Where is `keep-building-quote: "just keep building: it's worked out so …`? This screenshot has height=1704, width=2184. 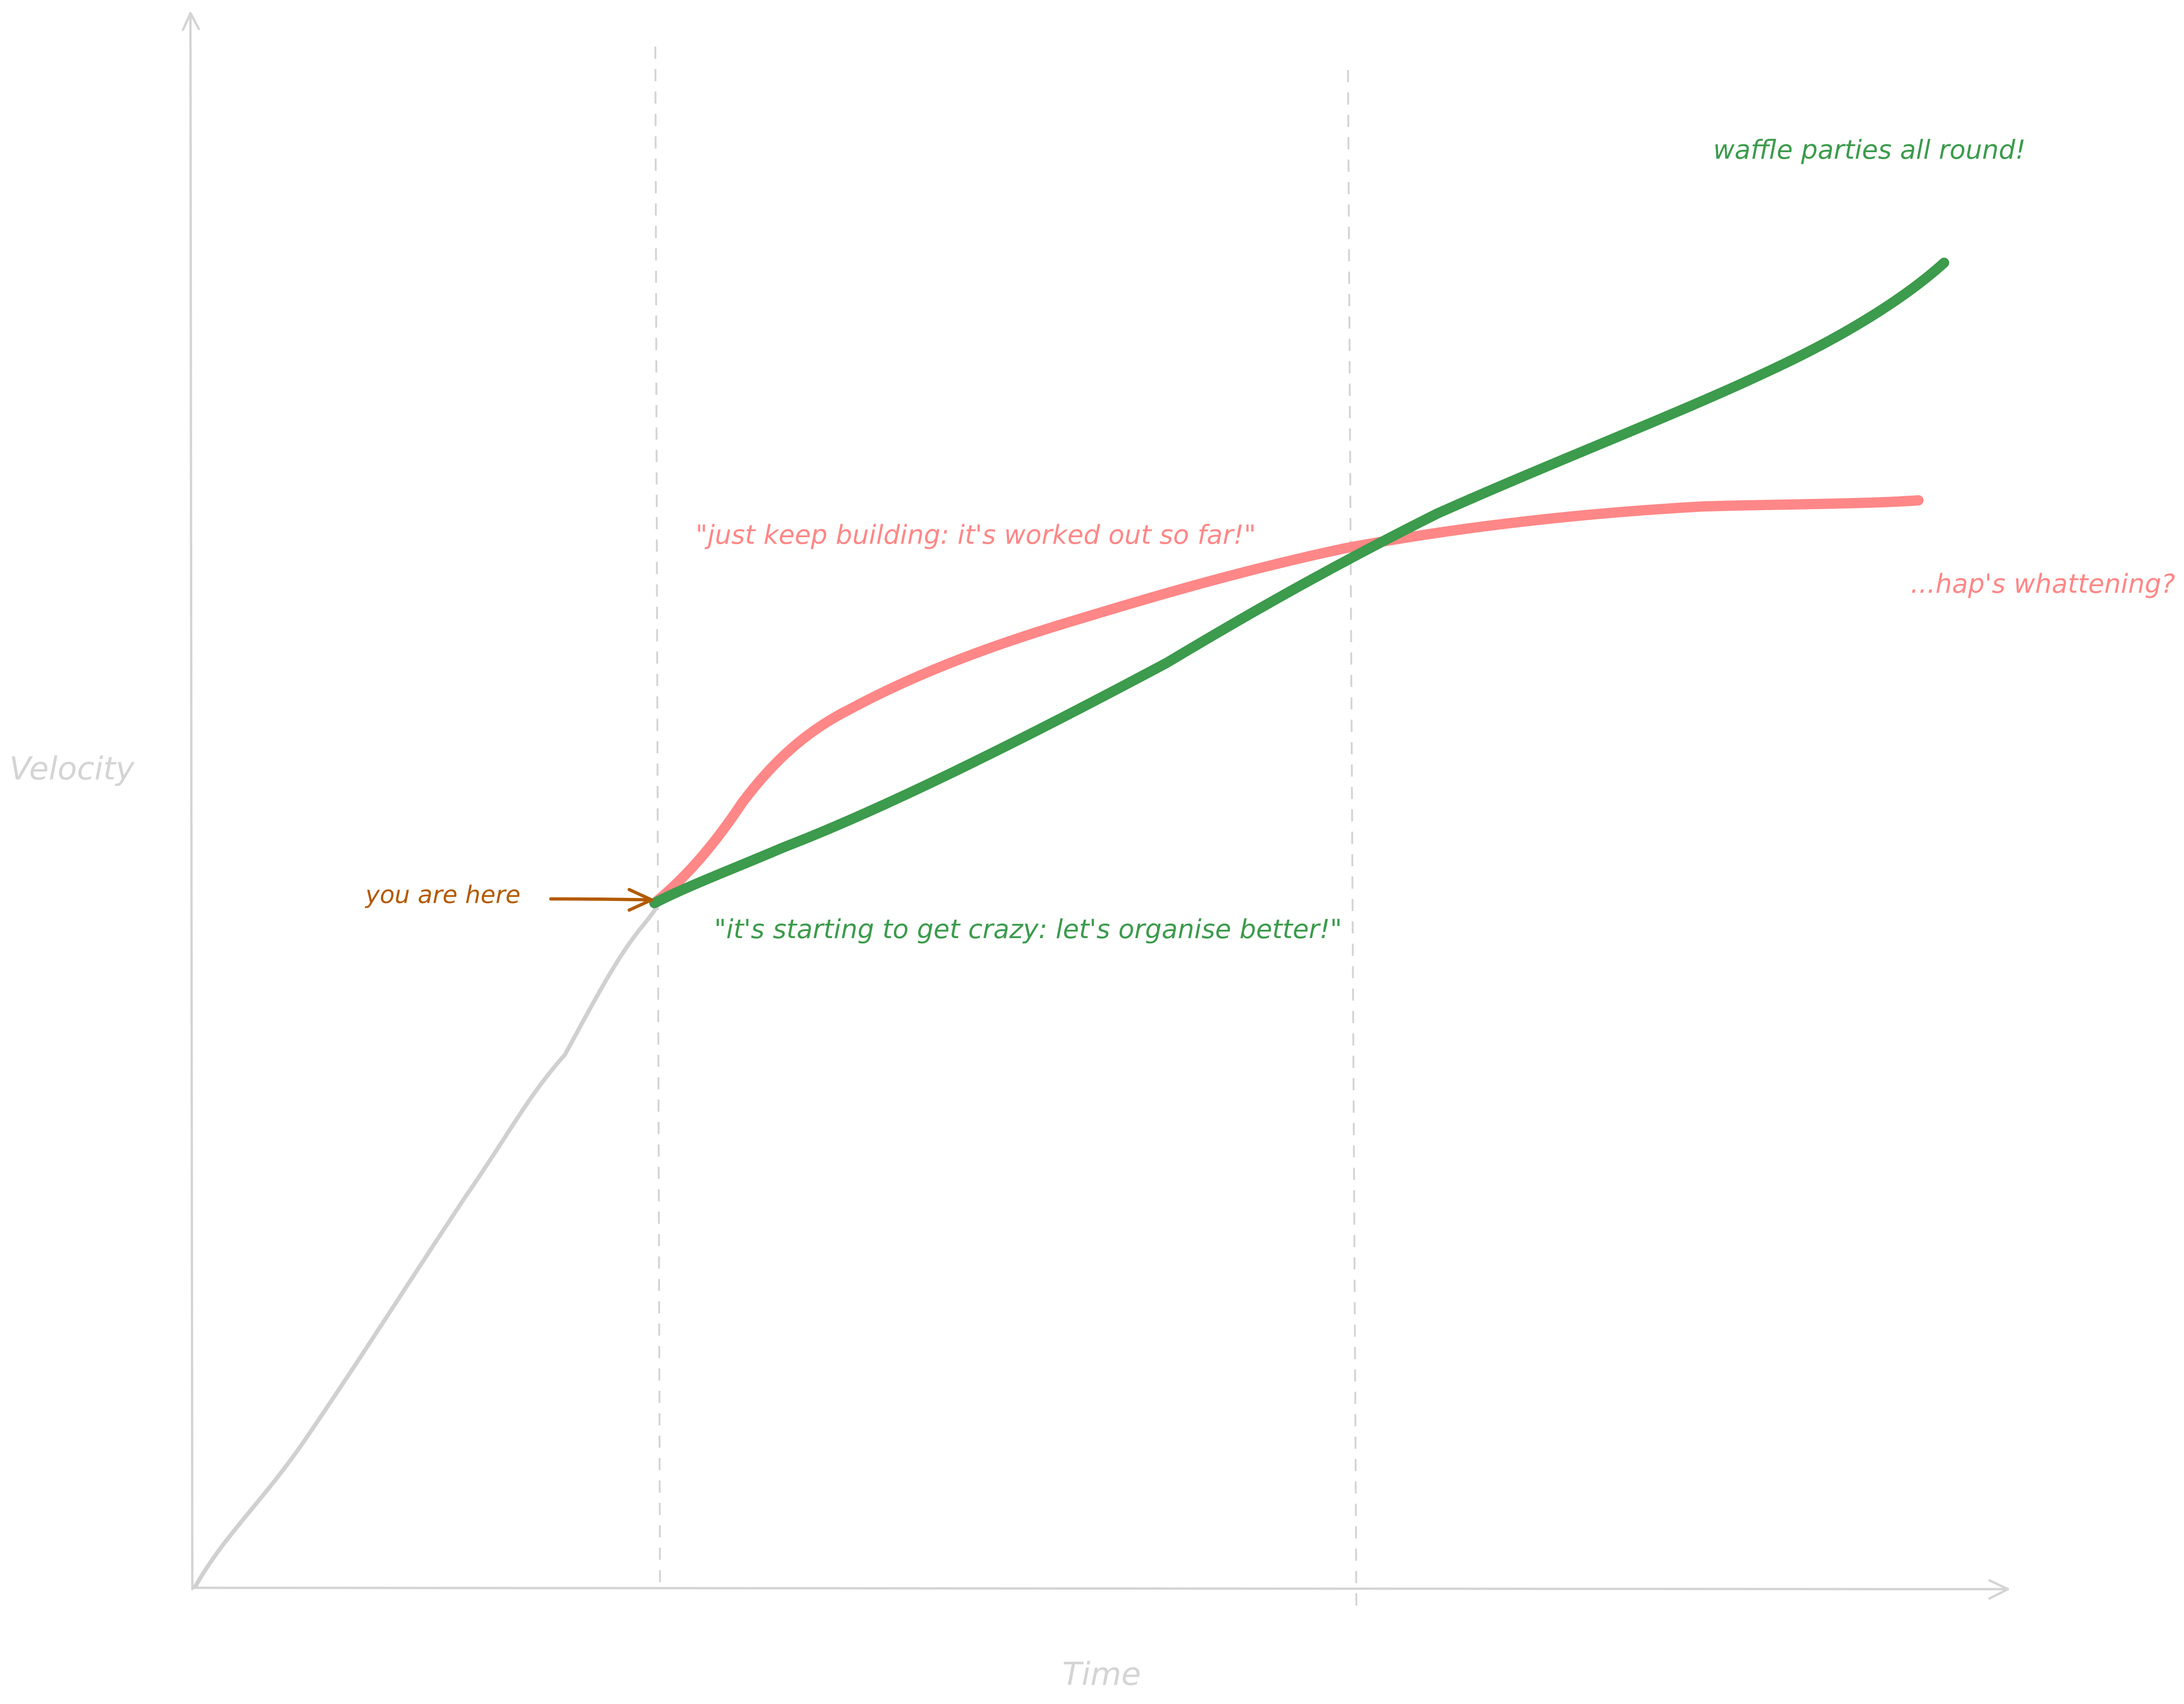 keep-building-quote: "just keep building: it's worked out so … is located at coordinates (975, 535).